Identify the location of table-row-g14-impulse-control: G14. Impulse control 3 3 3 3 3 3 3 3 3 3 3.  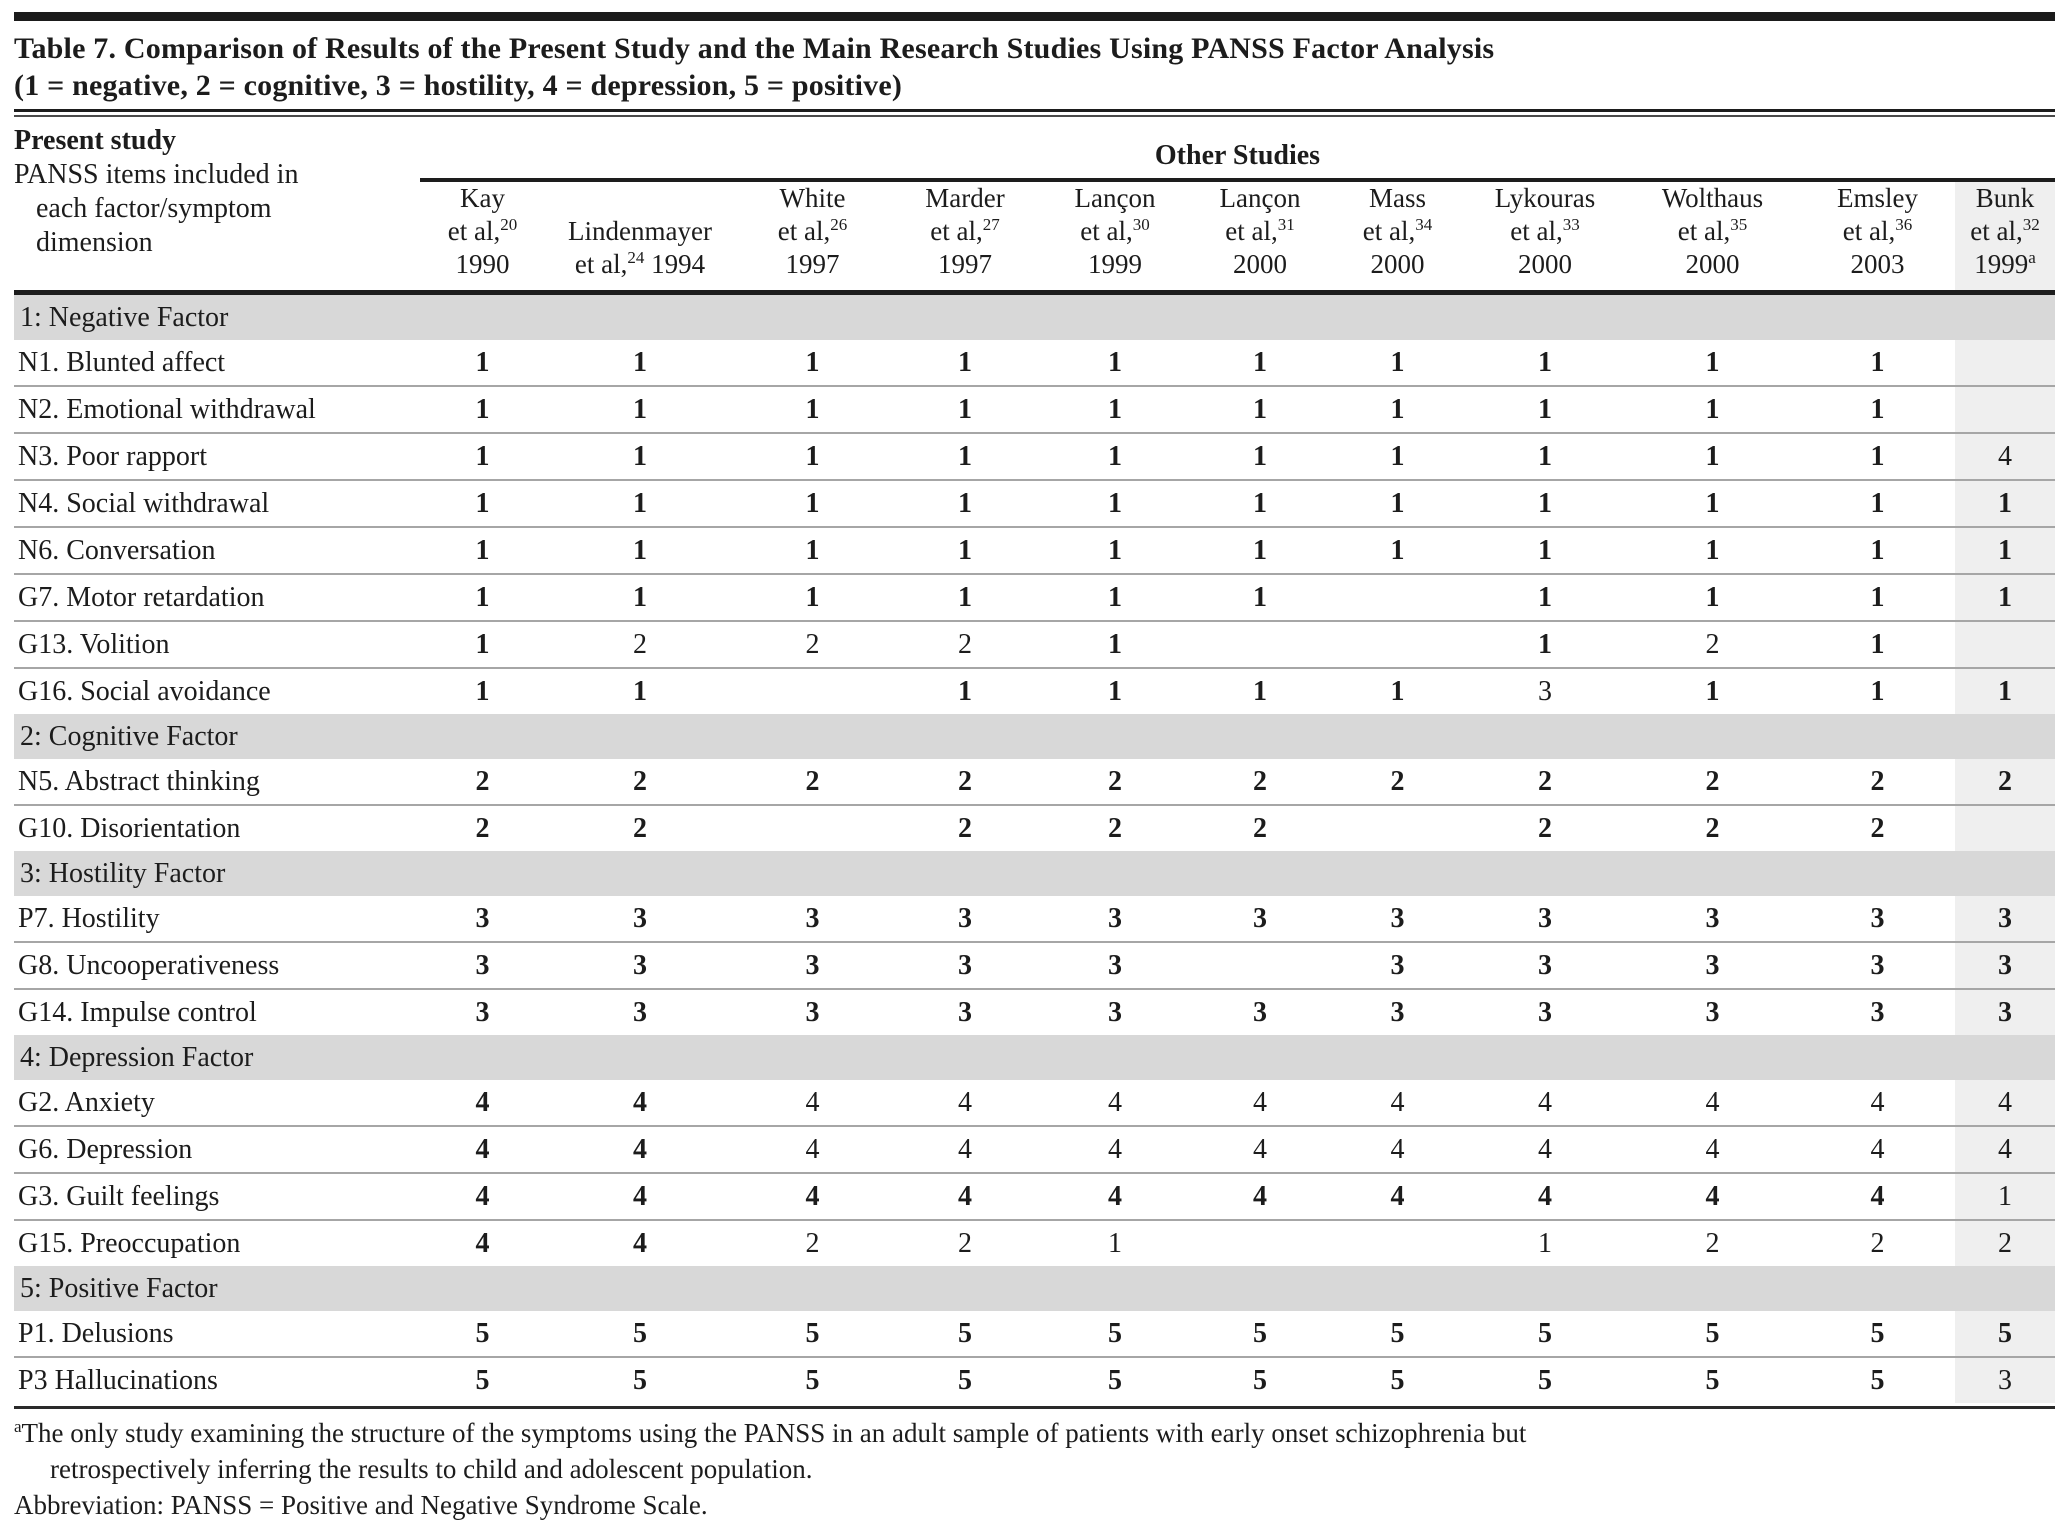
(1034, 1011).